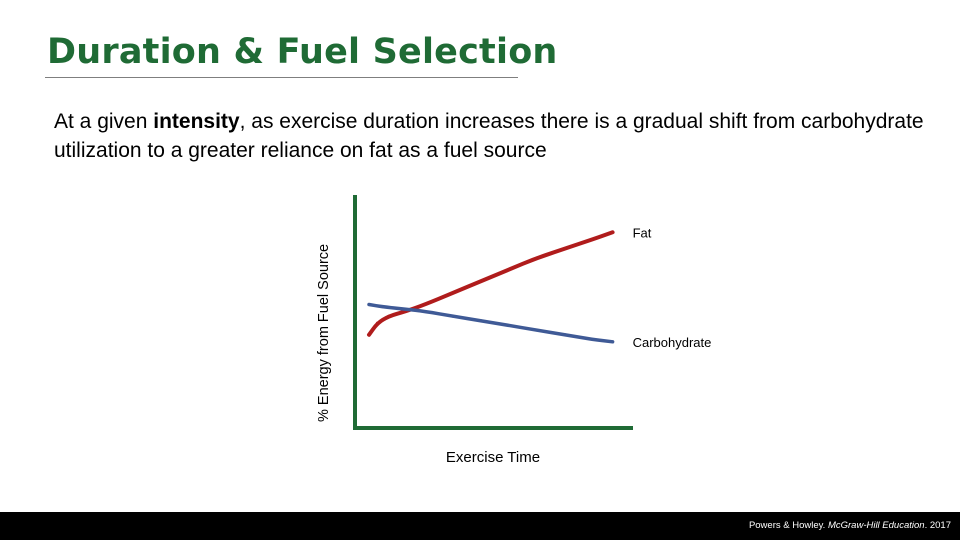 Image resolution: width=960 pixels, height=540 pixels. I want to click on credit-publisher: McGraw-Hill Education, so click(876, 525).